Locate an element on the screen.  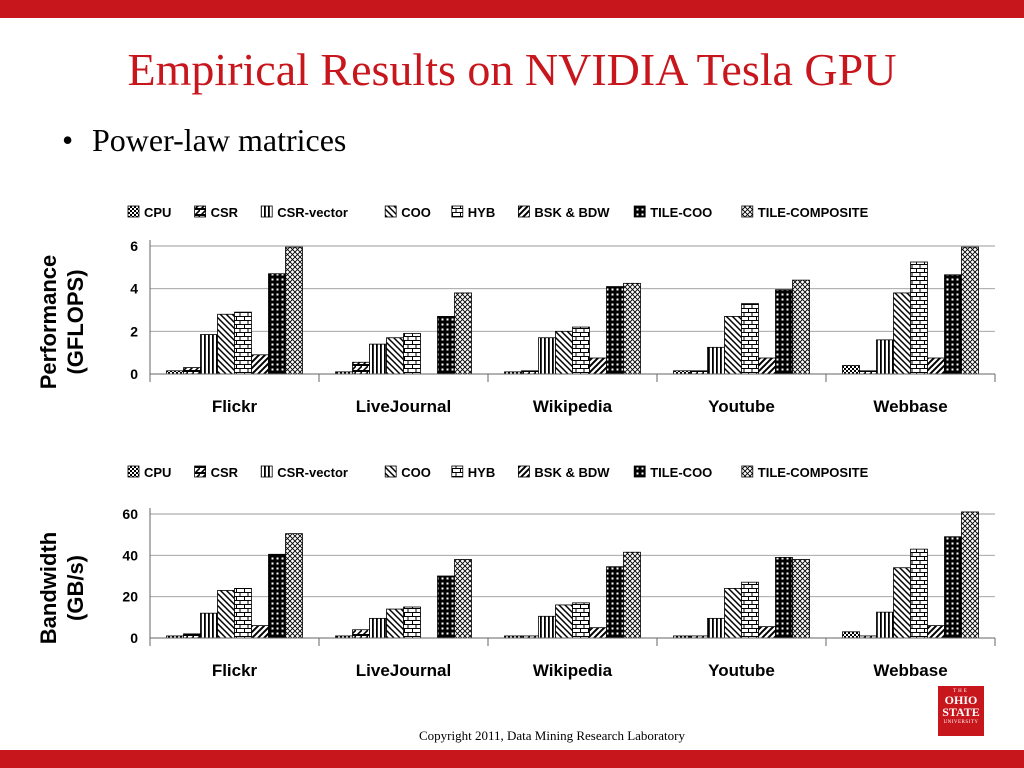
legend-label-bsk-bdw: BSK & BDW is located at coordinates (572, 472).